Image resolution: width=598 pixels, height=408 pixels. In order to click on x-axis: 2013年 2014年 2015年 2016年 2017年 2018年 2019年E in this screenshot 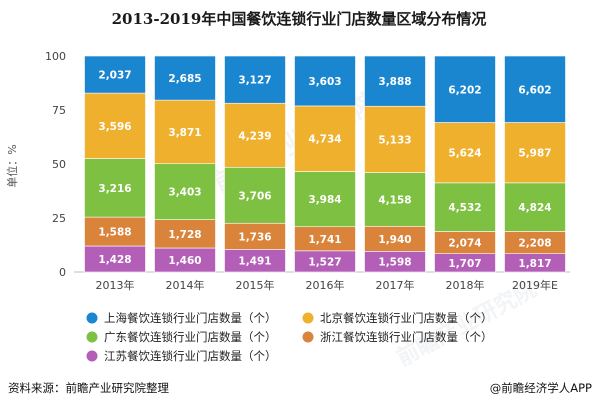, I will do `click(327, 285)`.